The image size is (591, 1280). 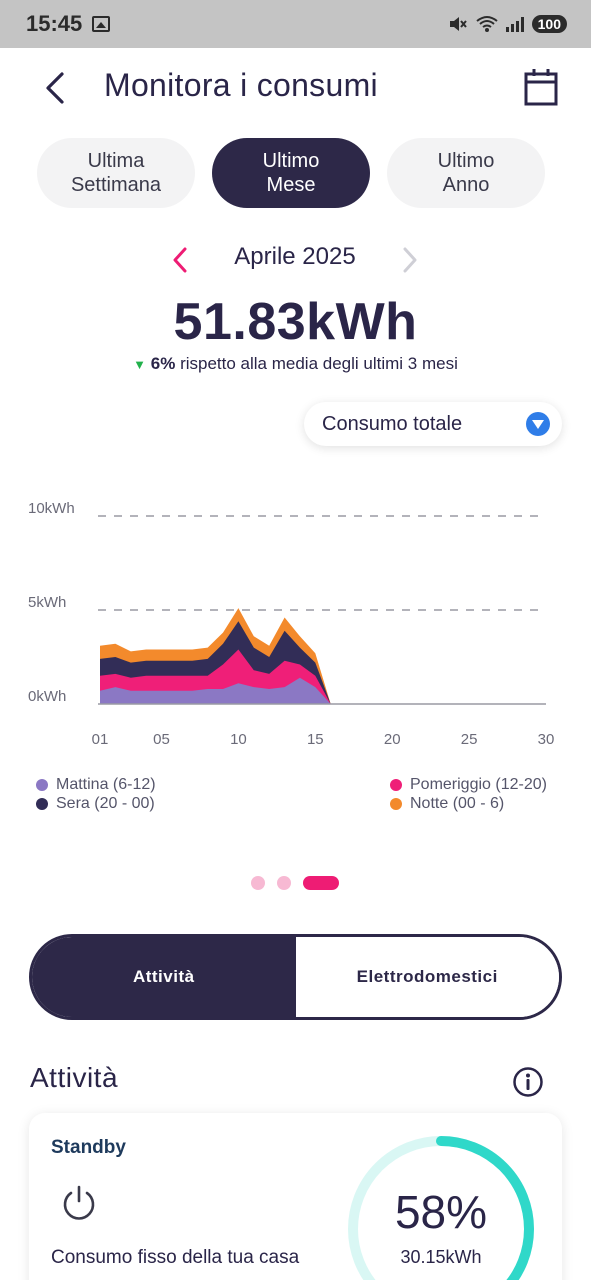 What do you see at coordinates (538, 424) in the screenshot?
I see `chevron-down-icon` at bounding box center [538, 424].